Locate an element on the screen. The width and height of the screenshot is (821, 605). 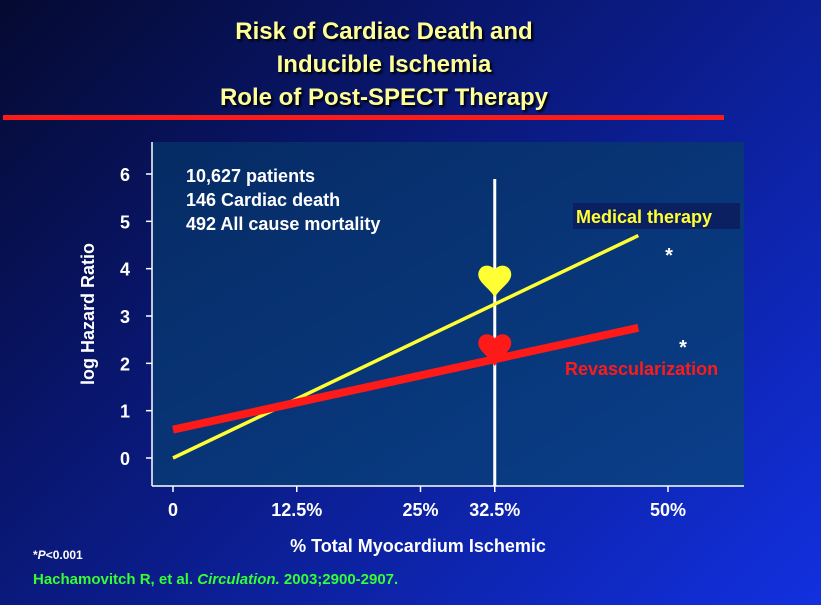
series-label-medical: Medical therapy is located at coordinates (644, 217).